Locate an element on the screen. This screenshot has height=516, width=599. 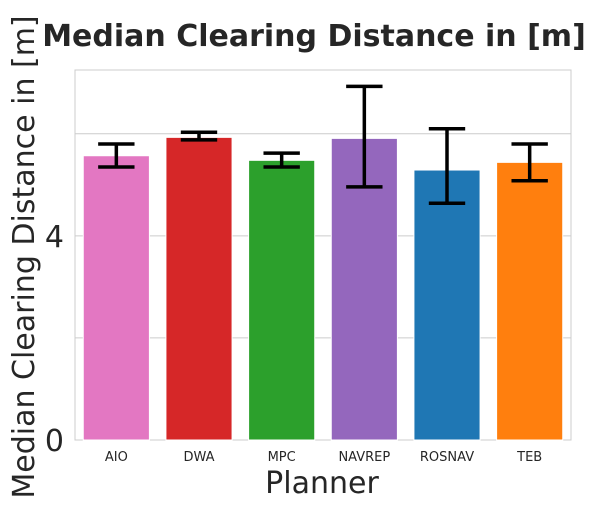
y-tick-labels: 04 is located at coordinates (54, 339).